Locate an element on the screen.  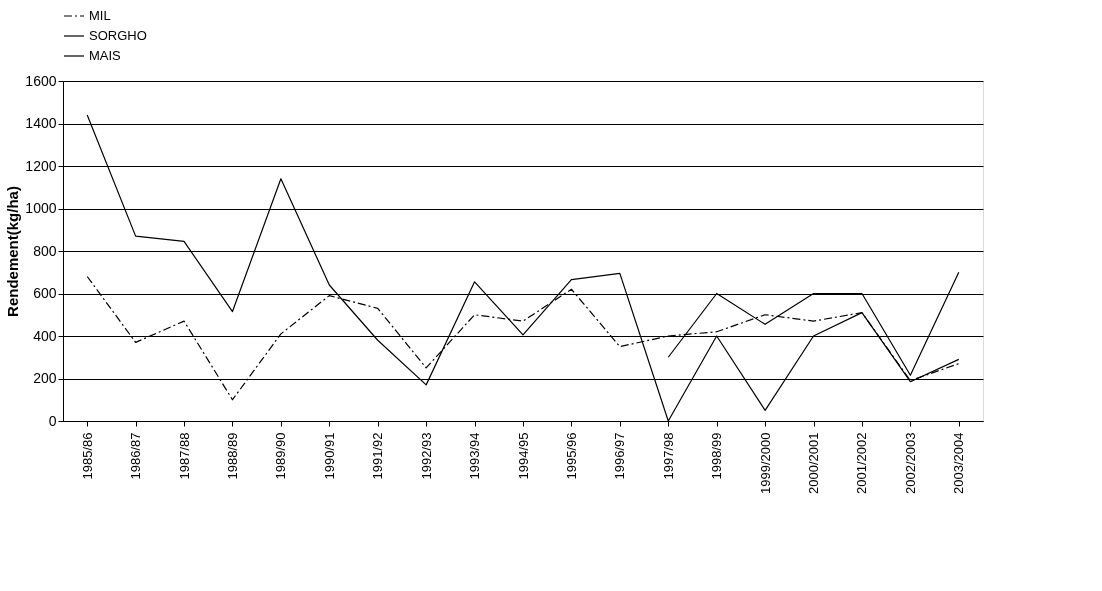
y-tick-label: 0 is located at coordinates (52, 420).